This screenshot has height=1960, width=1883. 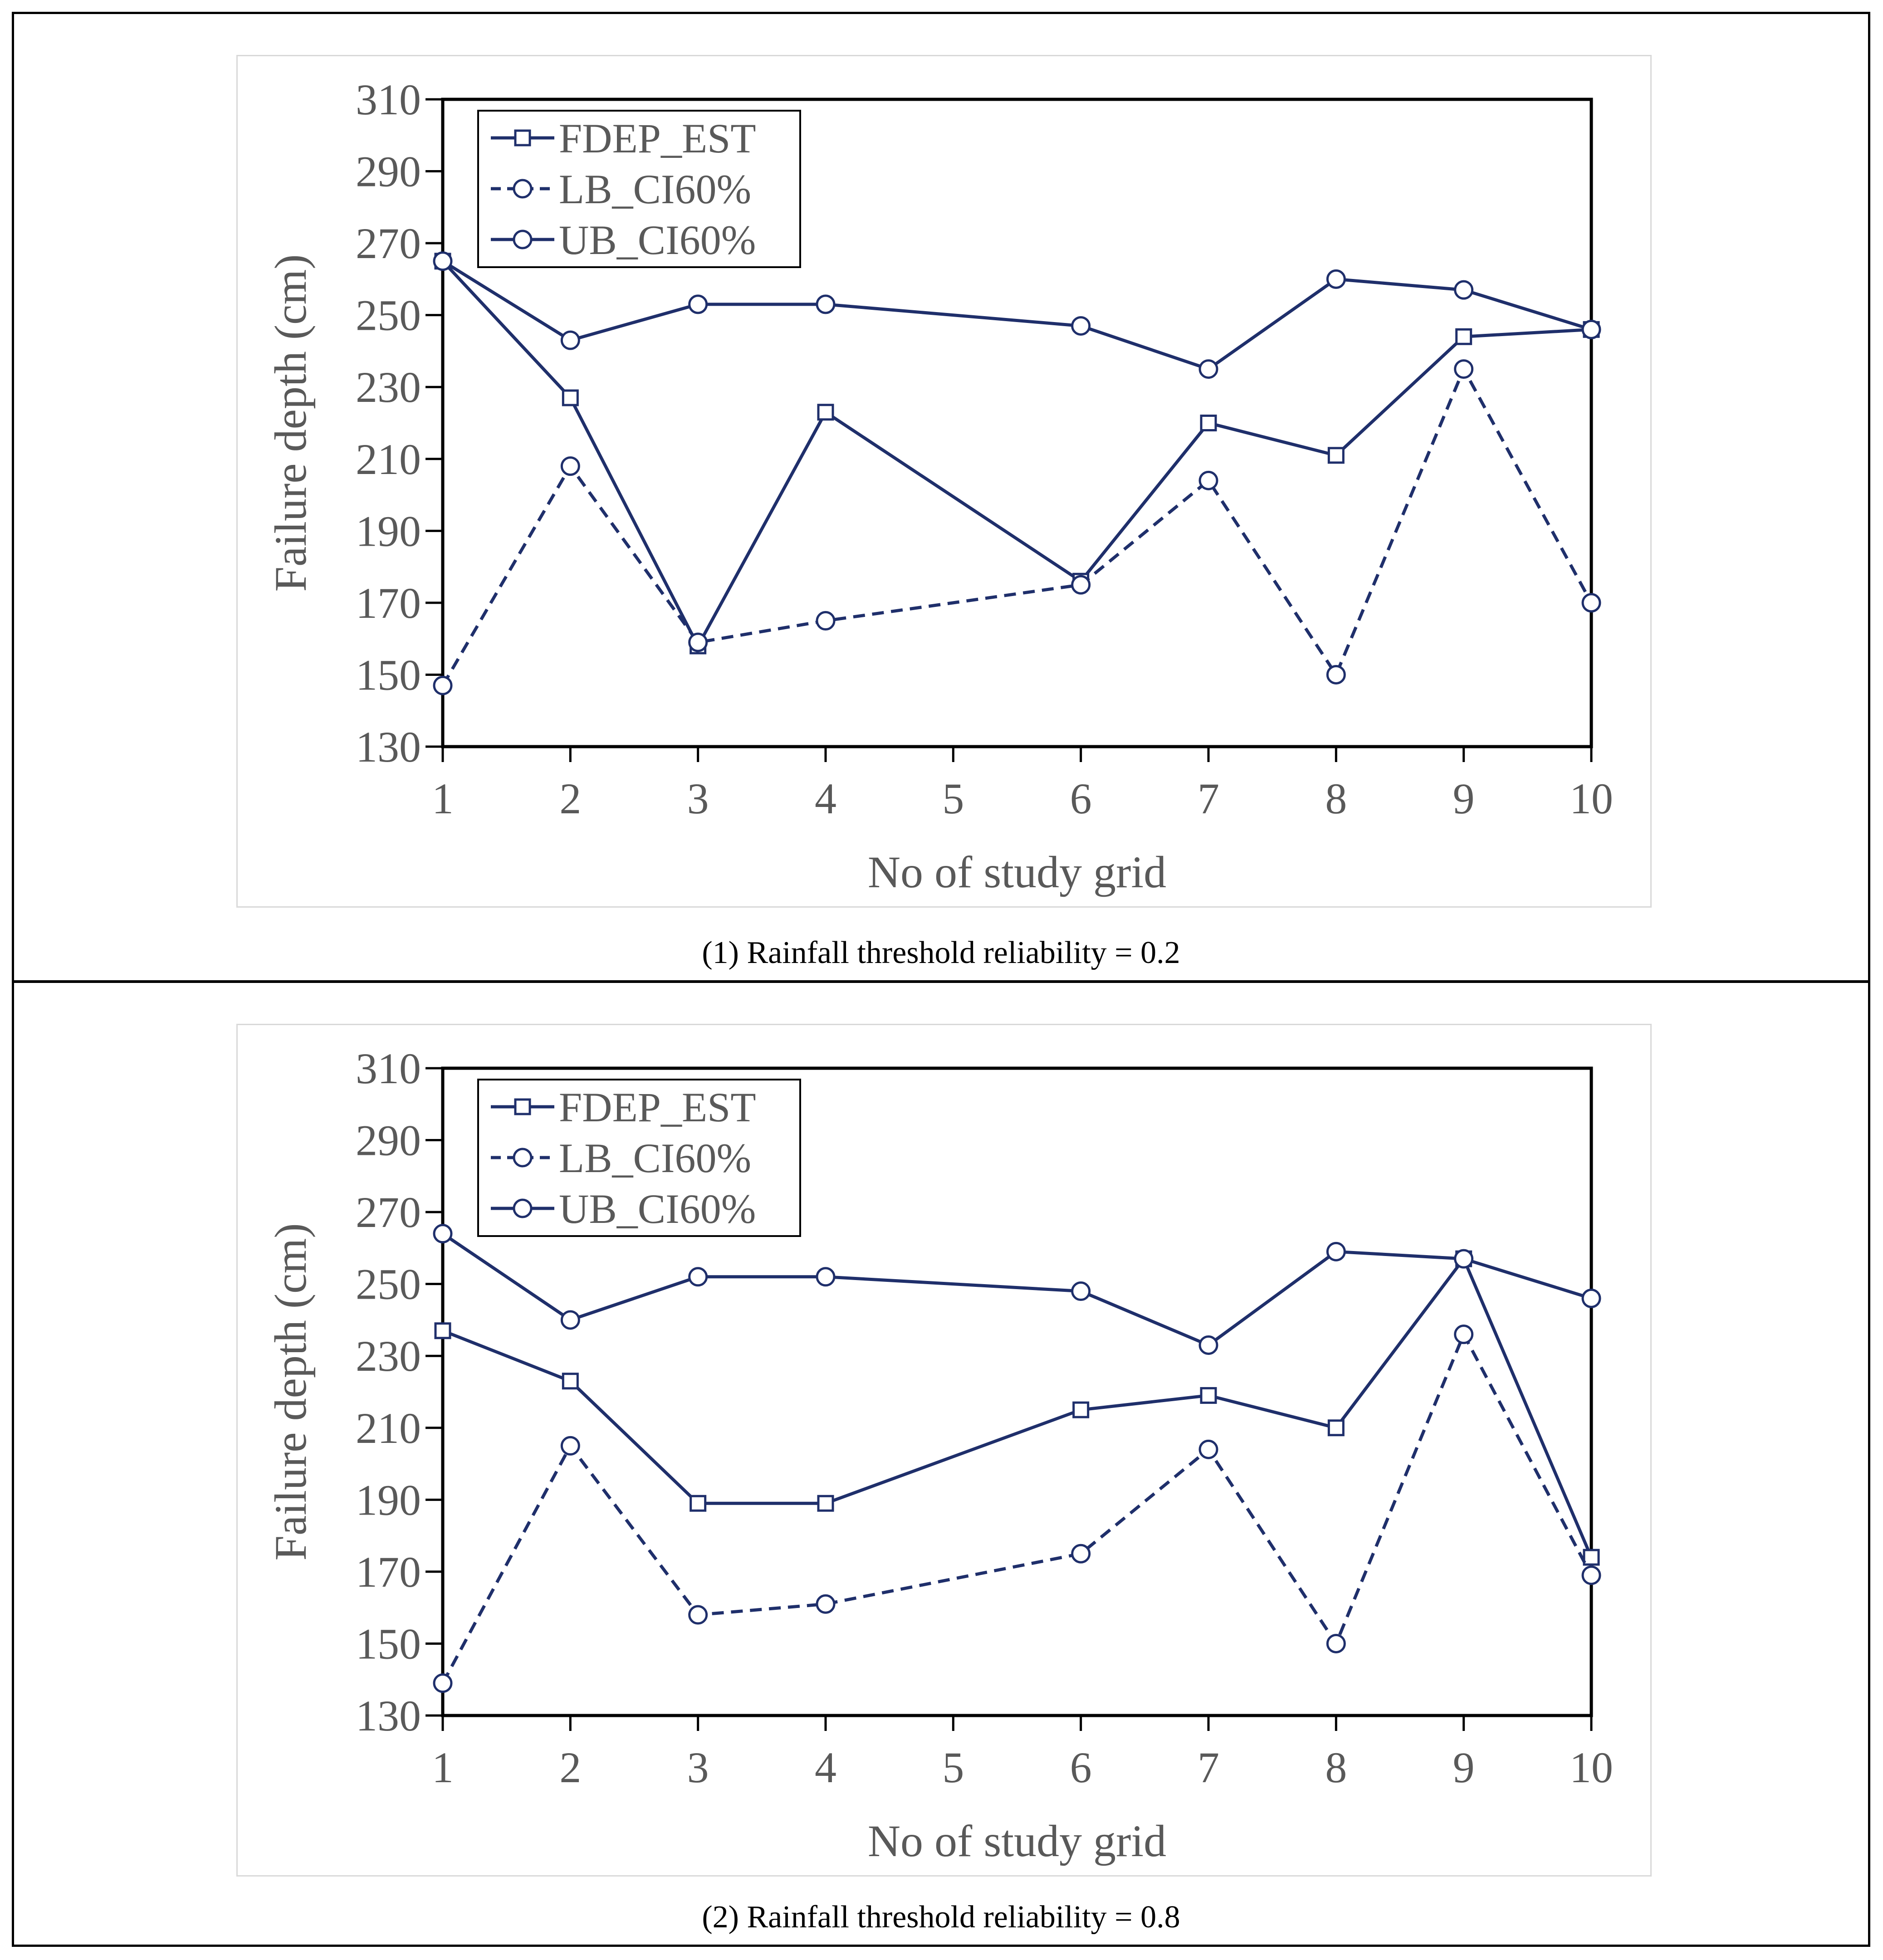 What do you see at coordinates (570, 798) in the screenshot?
I see `x-tick-label: 2` at bounding box center [570, 798].